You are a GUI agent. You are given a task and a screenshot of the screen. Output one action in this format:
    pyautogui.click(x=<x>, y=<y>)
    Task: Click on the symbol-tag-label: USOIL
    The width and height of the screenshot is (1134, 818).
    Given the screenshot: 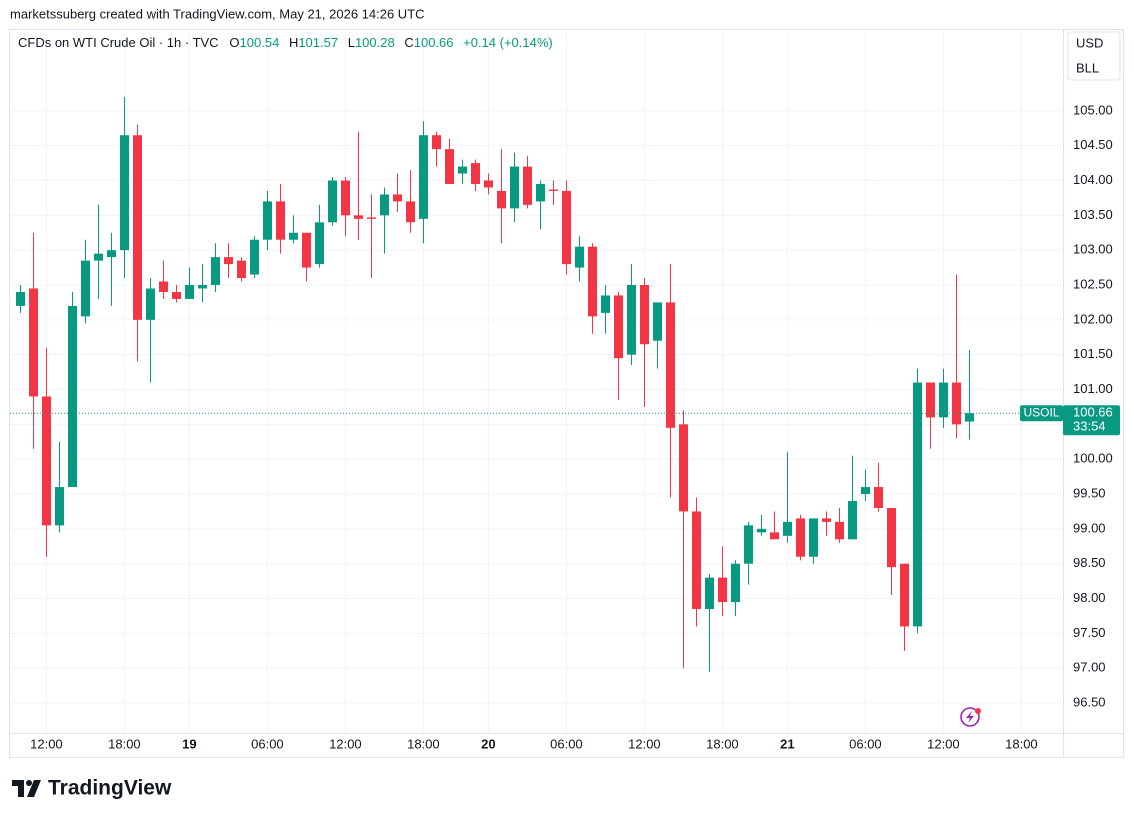 What is the action you would take?
    pyautogui.click(x=1041, y=412)
    